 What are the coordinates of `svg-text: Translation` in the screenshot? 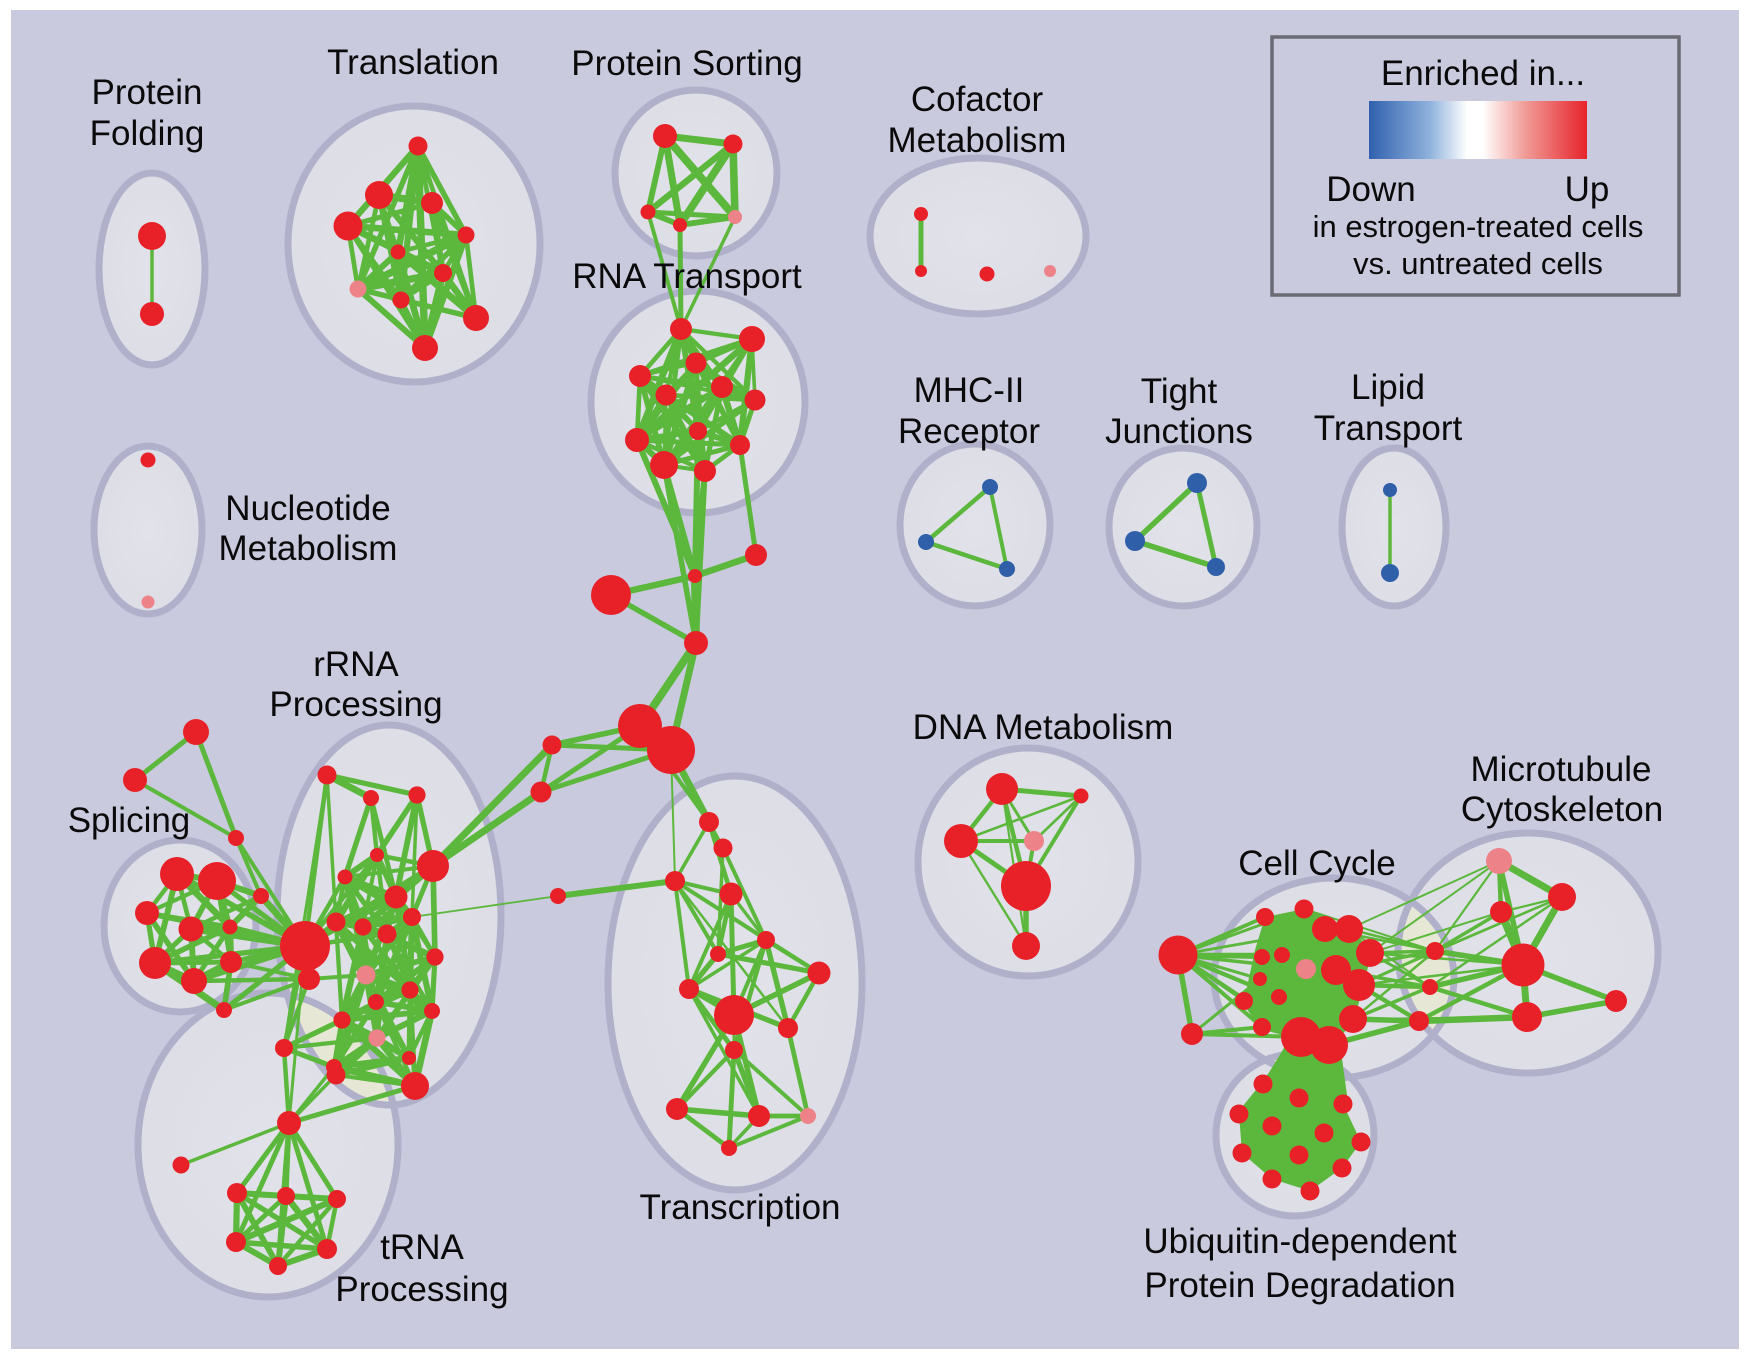 It's located at (413, 62).